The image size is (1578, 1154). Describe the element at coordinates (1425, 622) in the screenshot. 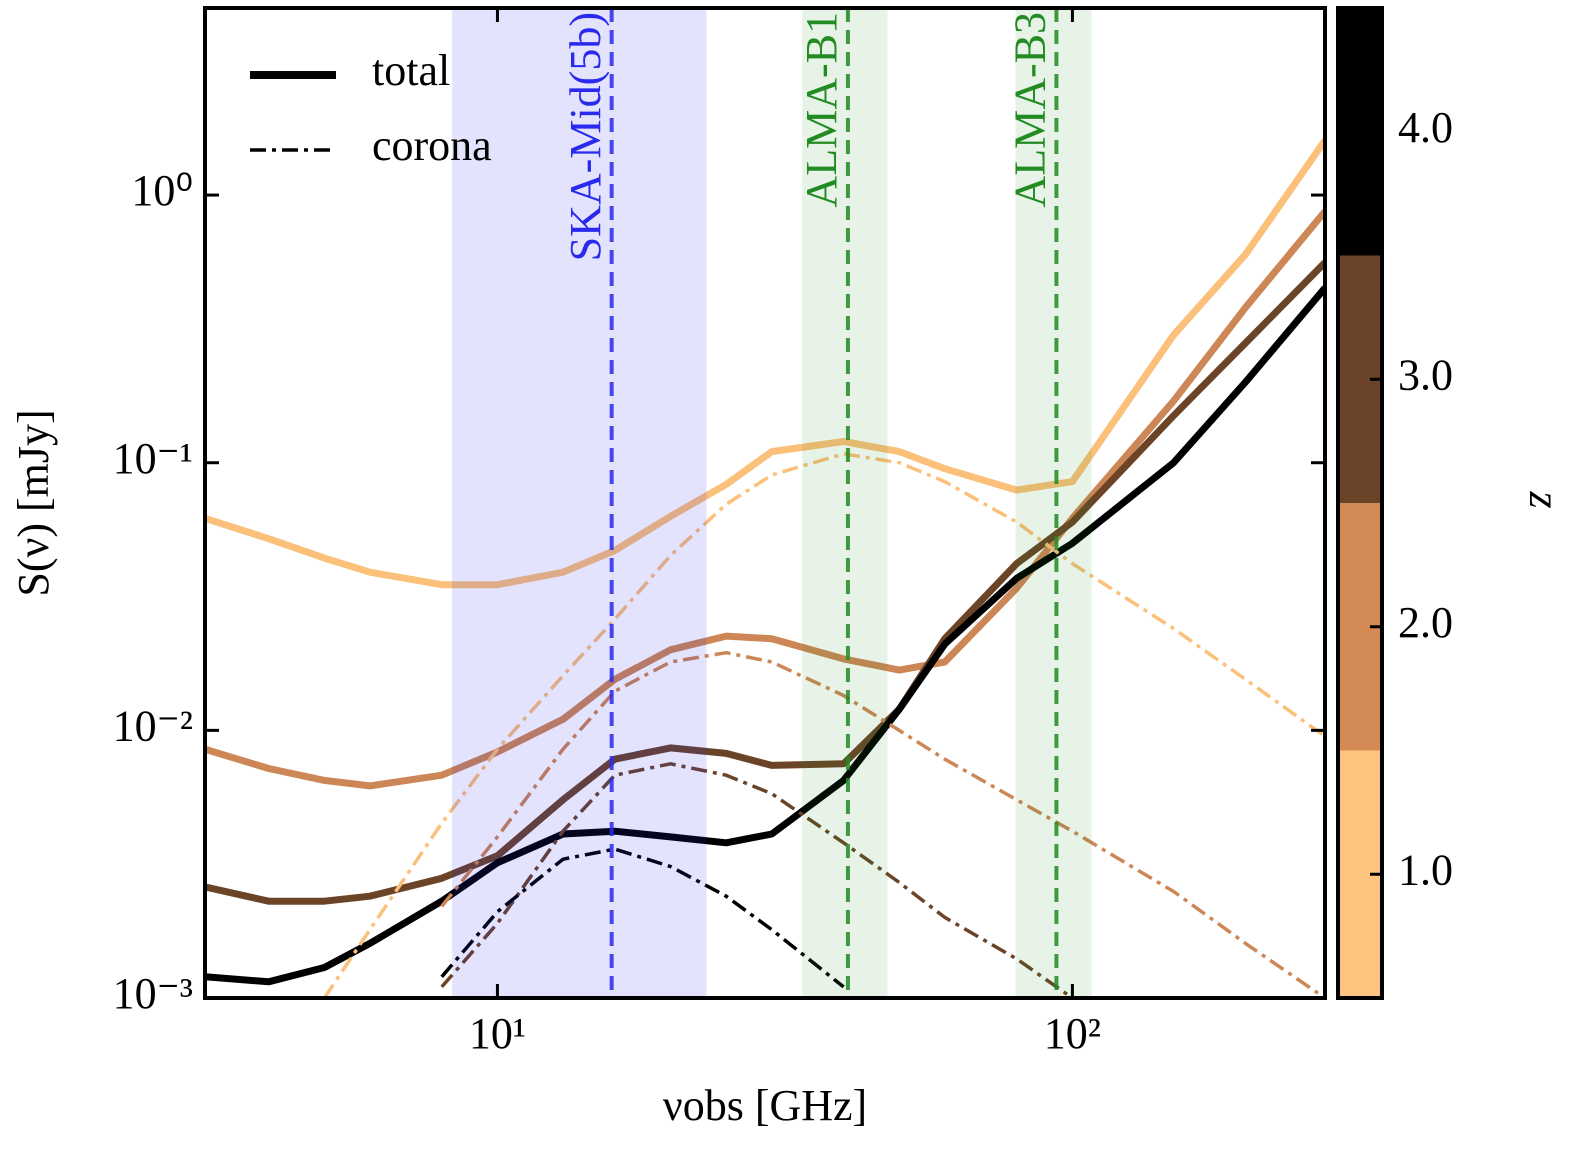

I see `colorbar-tick-label: 2.0` at that location.